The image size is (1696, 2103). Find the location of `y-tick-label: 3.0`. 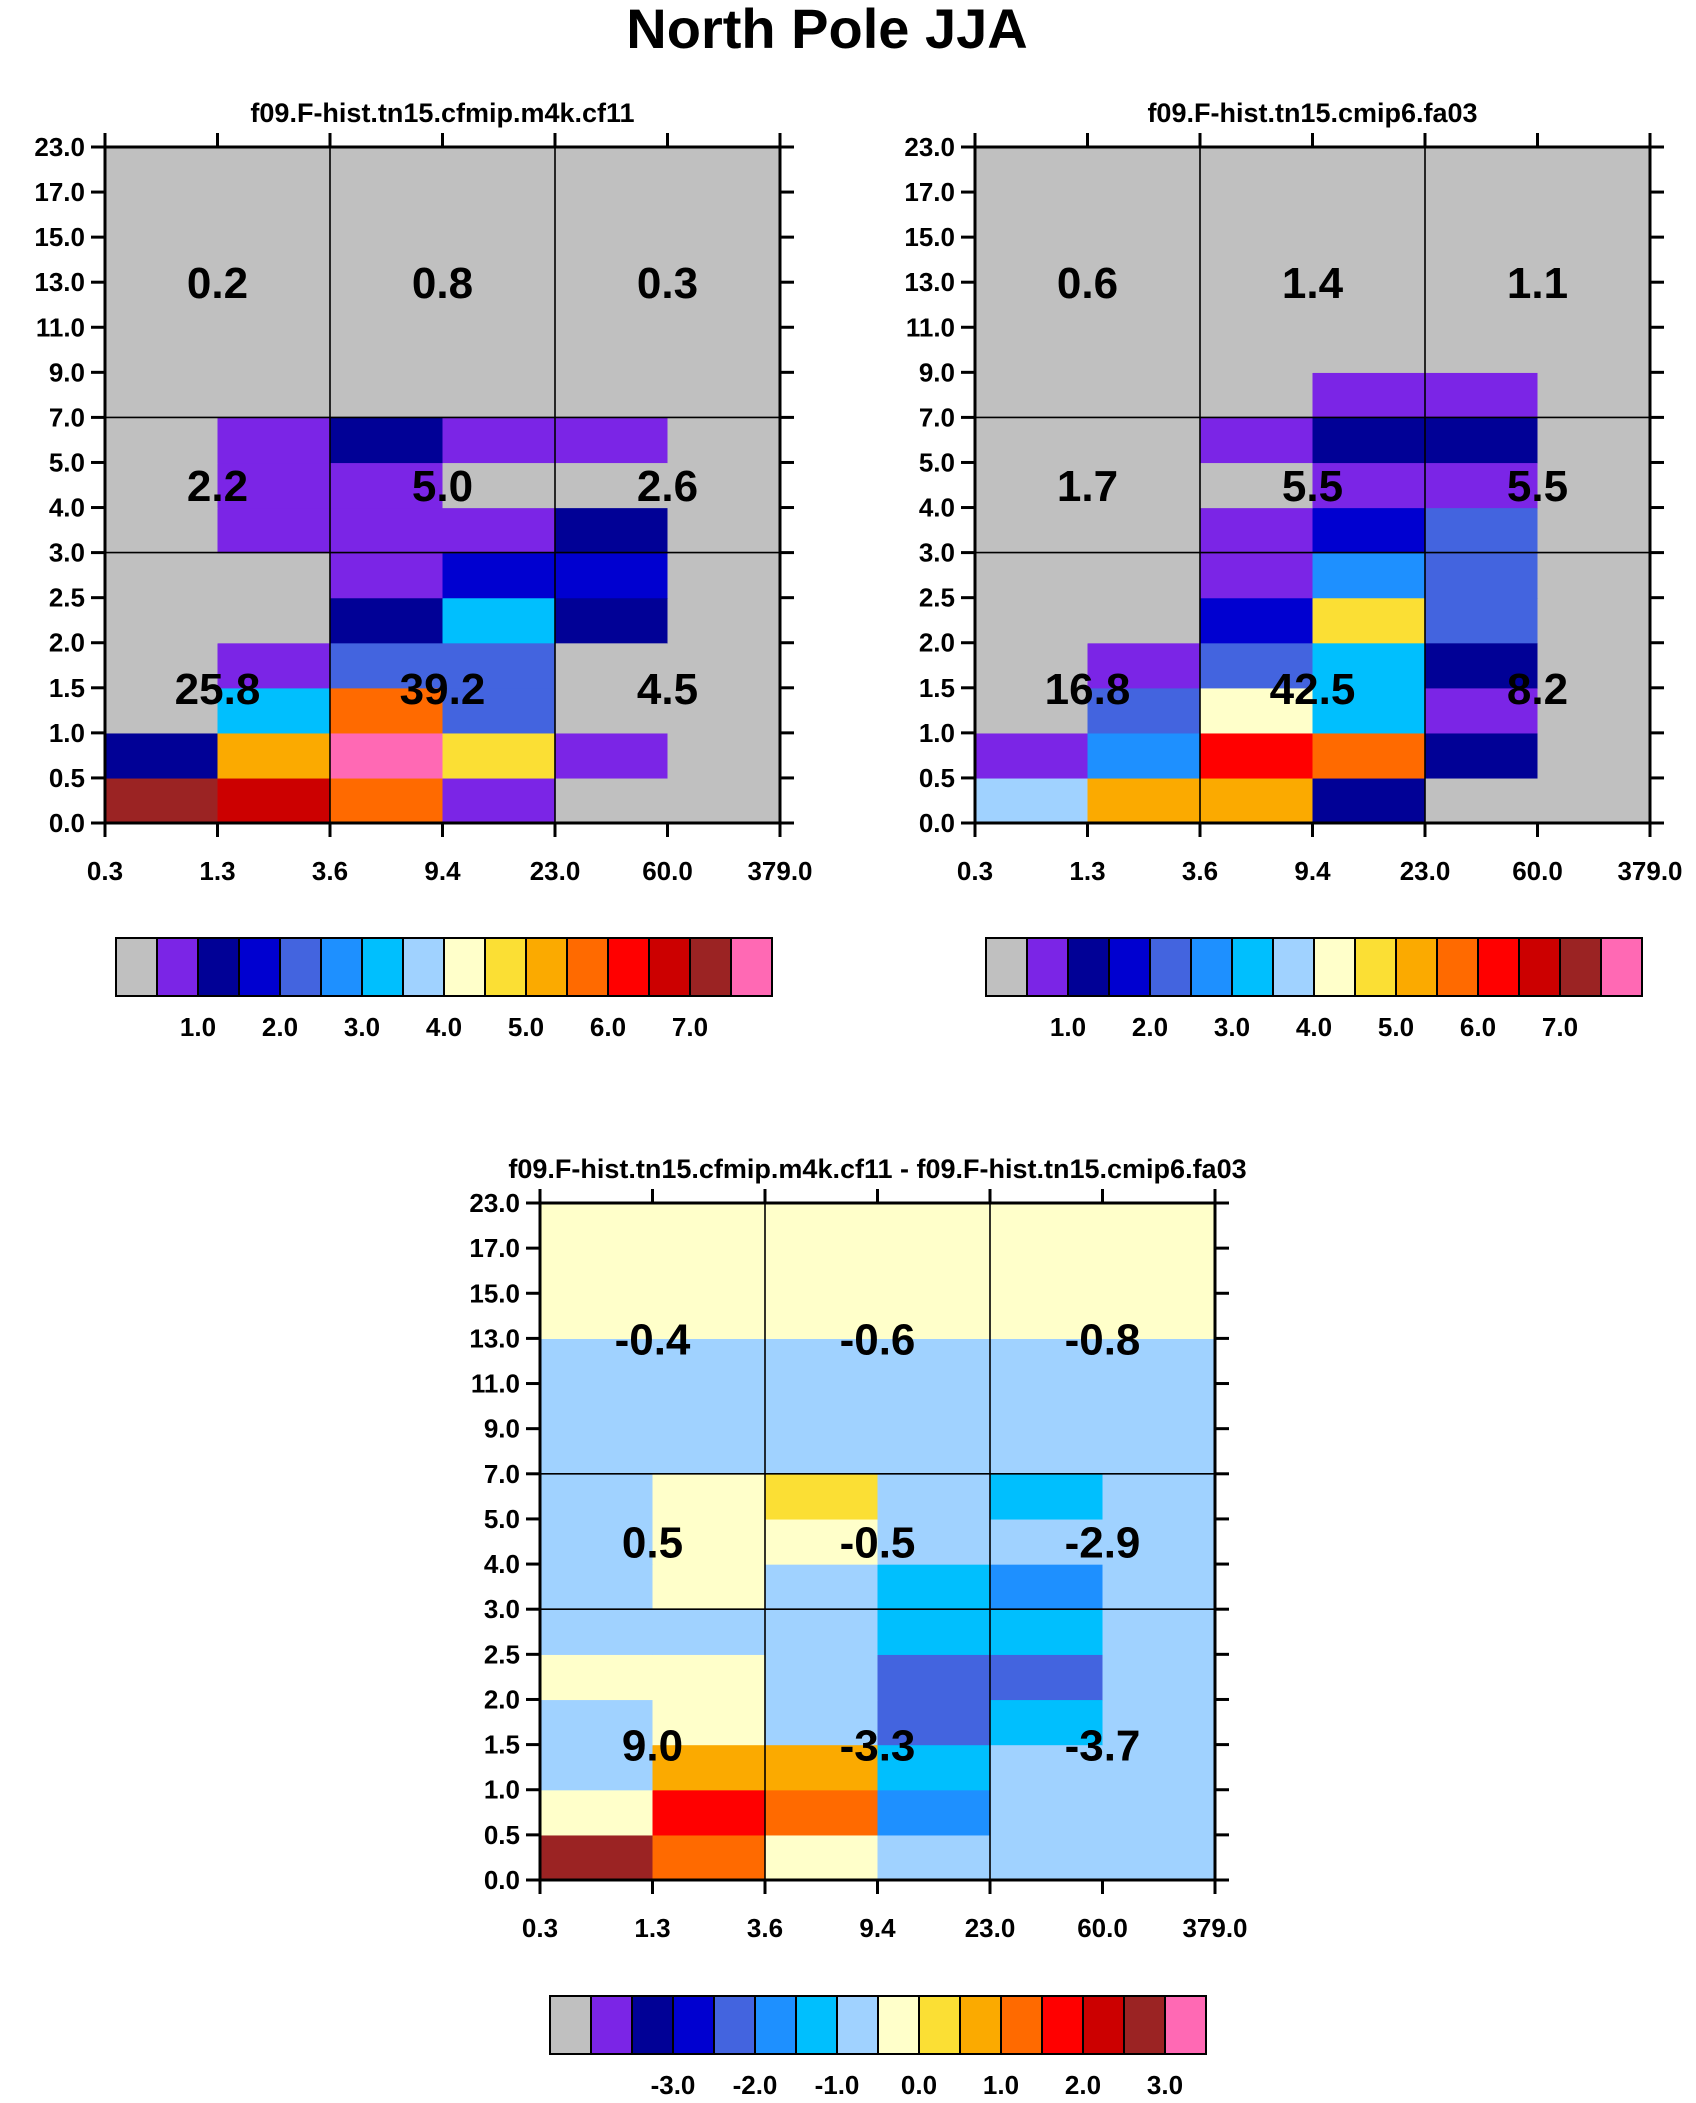

y-tick-label: 3.0 is located at coordinates (502, 1609).